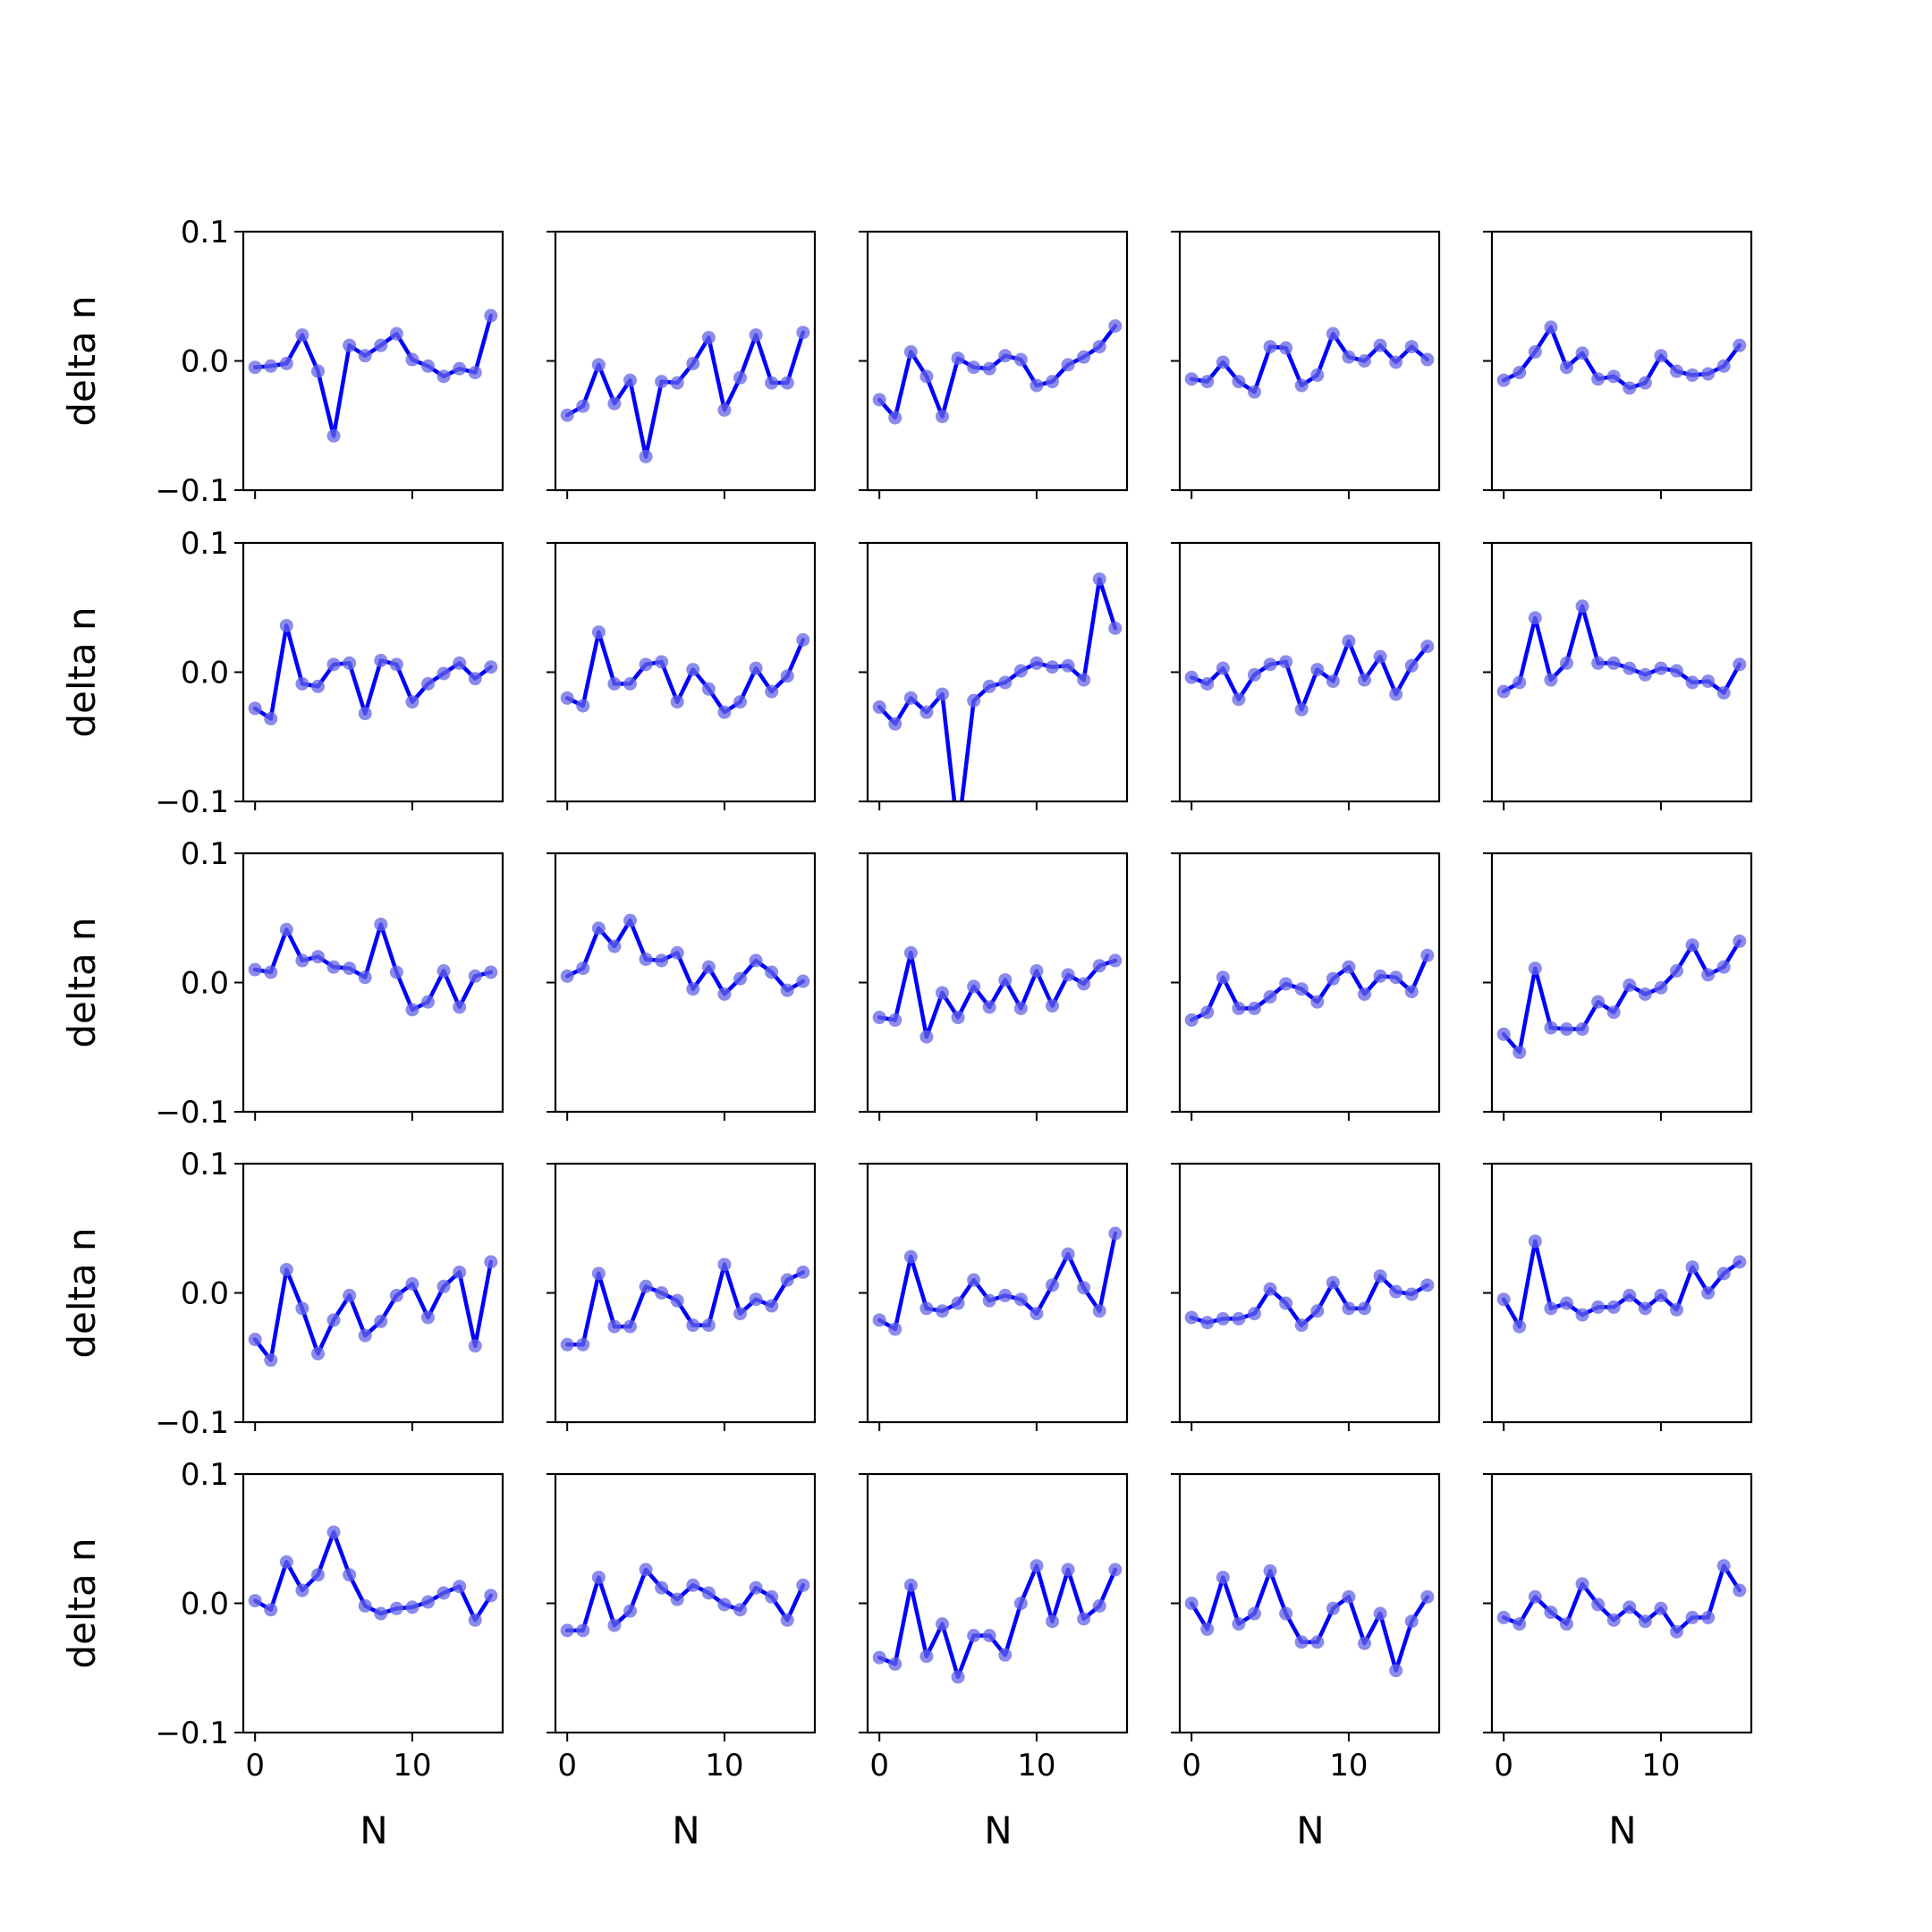  Describe the element at coordinates (682, 1662) in the screenshot. I see `panel-r5-c2: 0 10N` at that location.